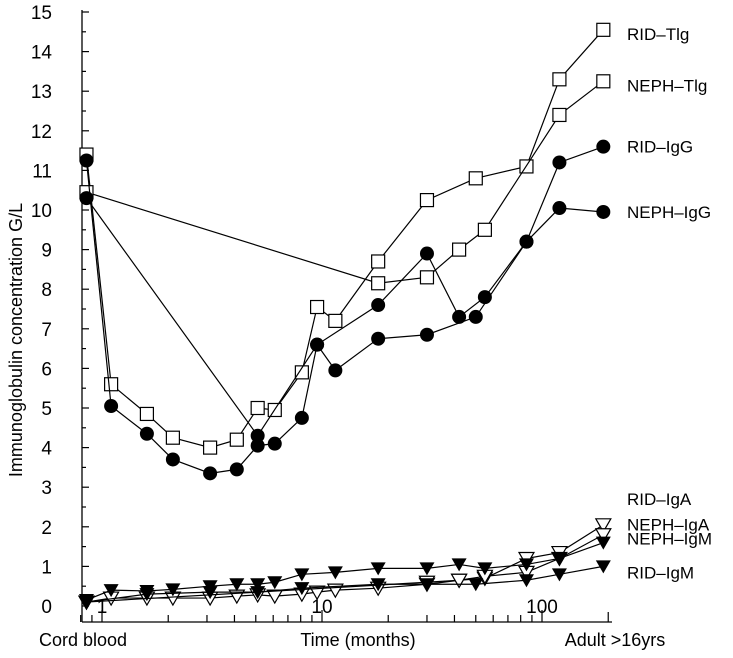 The height and width of the screenshot is (658, 733). I want to click on y-tick-label: 12, so click(41, 132).